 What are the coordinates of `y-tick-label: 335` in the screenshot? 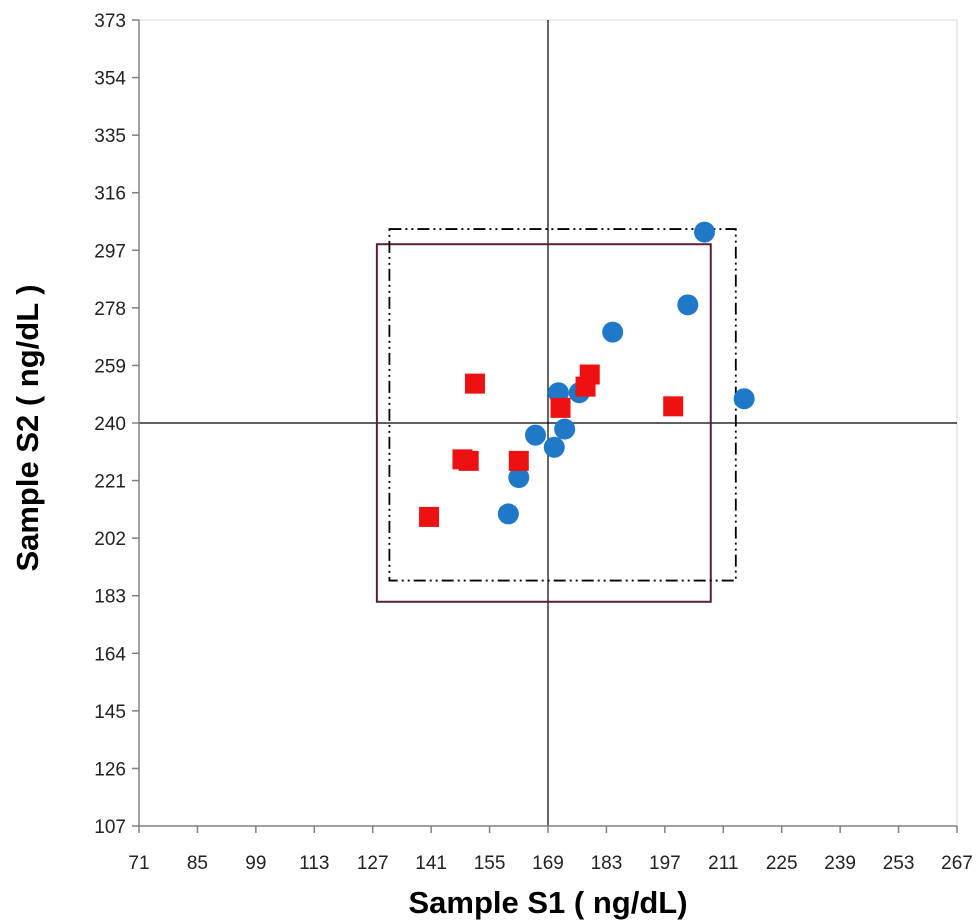 It's located at (110, 136).